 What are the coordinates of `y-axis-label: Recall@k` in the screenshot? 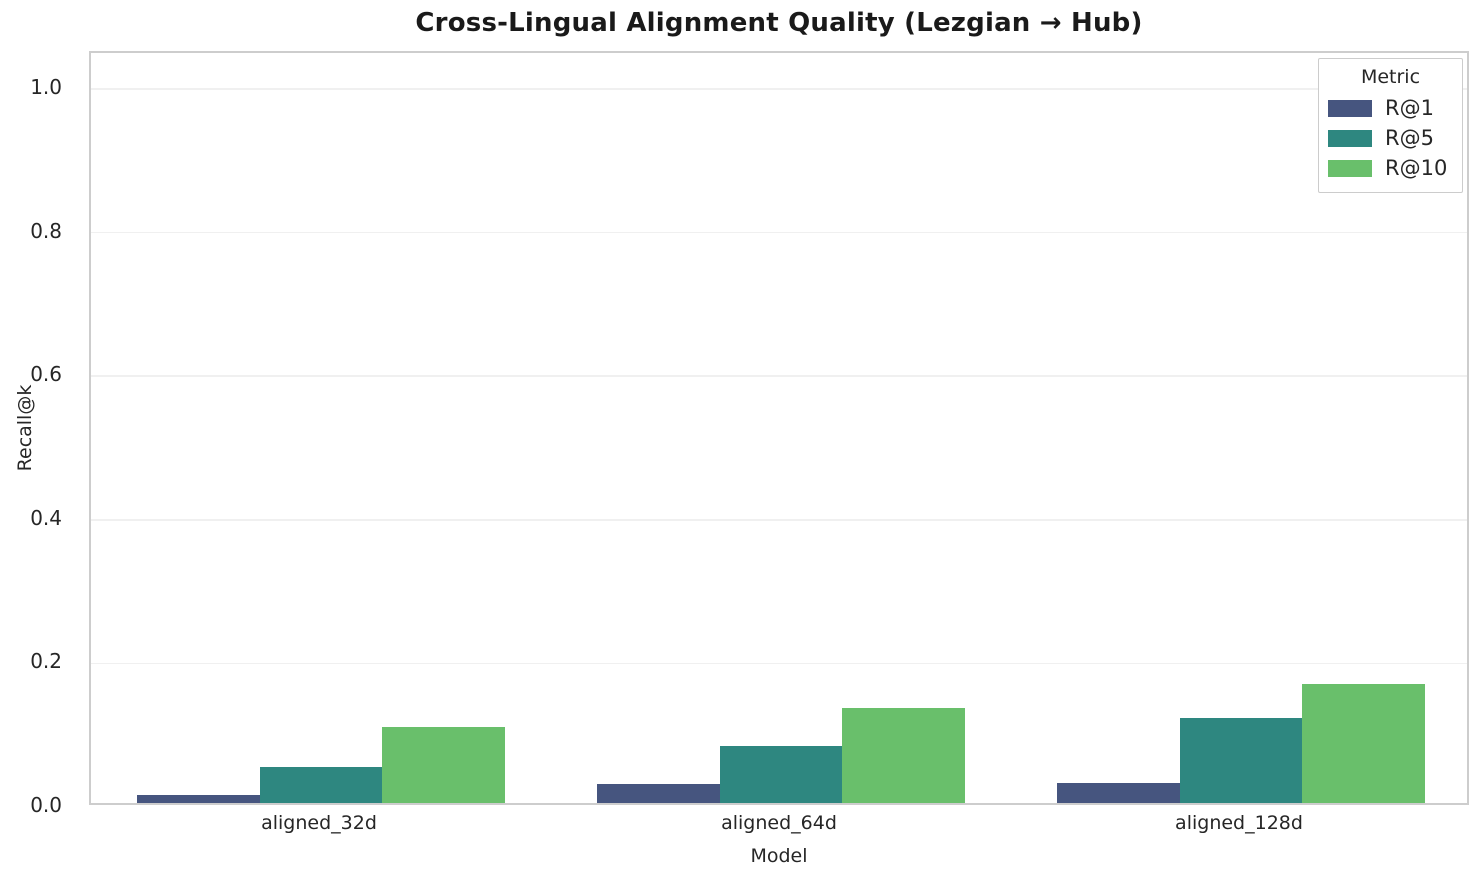 It's located at (25, 428).